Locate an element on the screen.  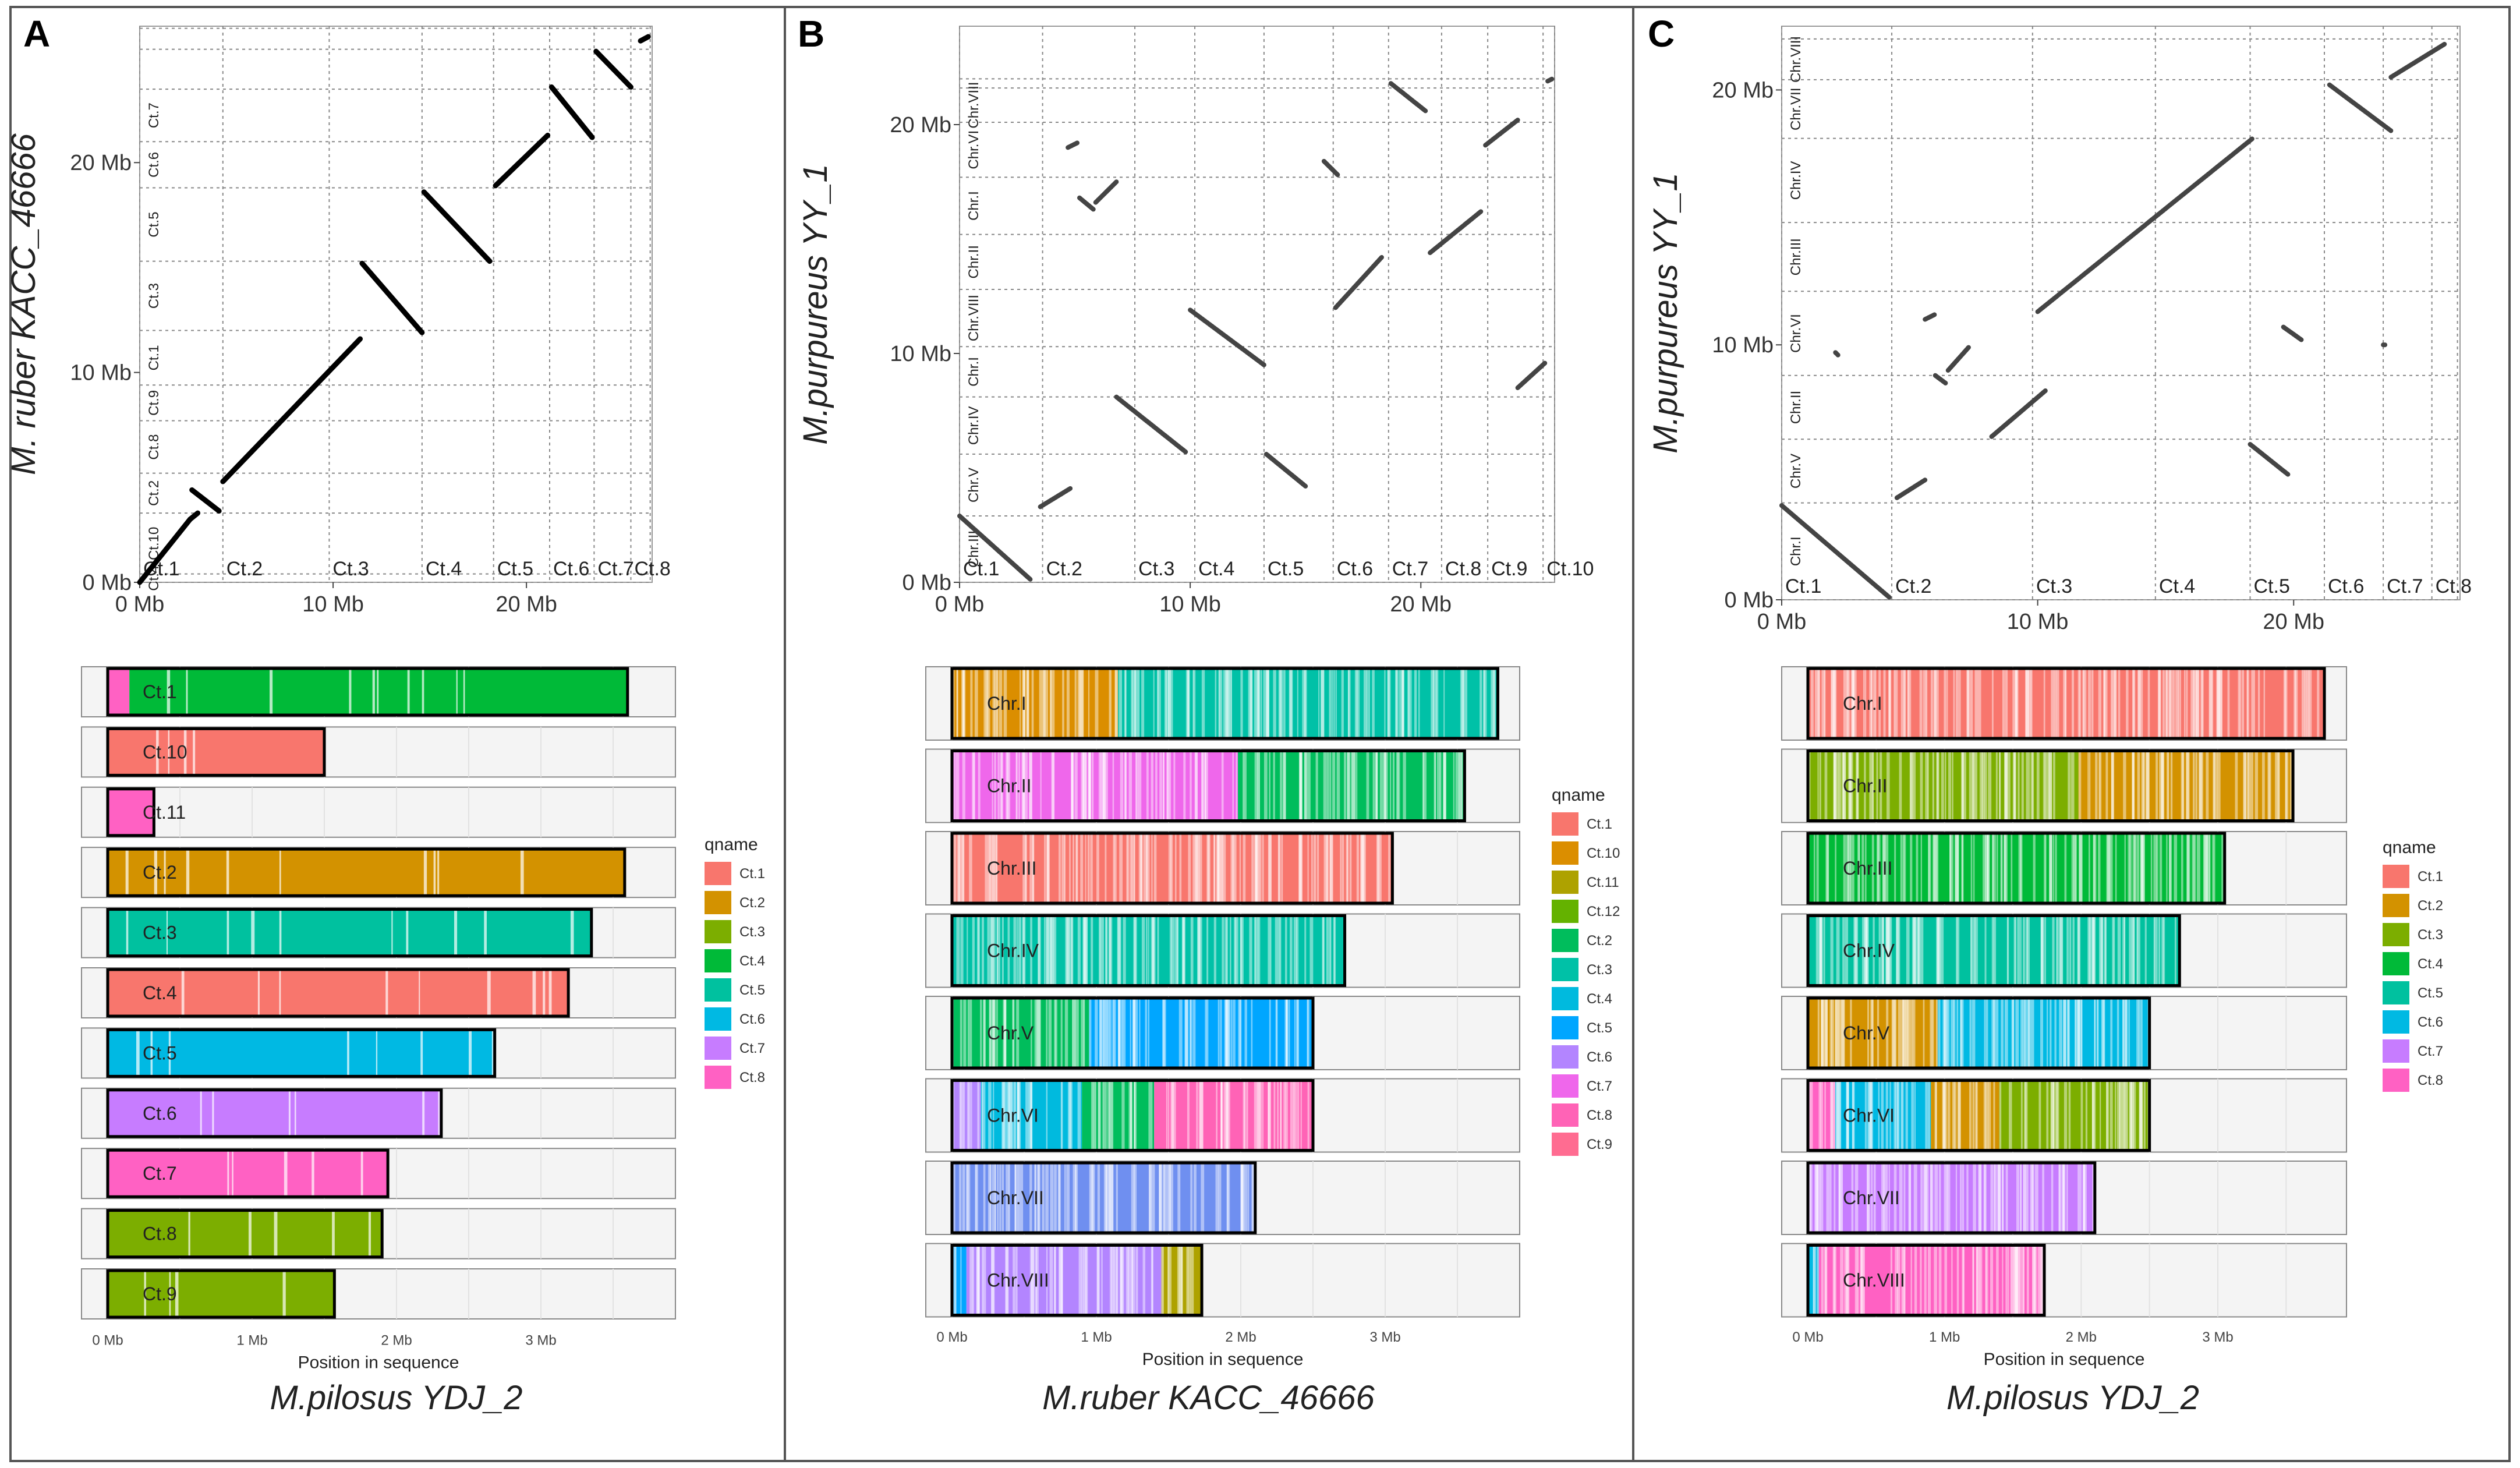
x-contig-label: Ct.5 is located at coordinates (515, 569).